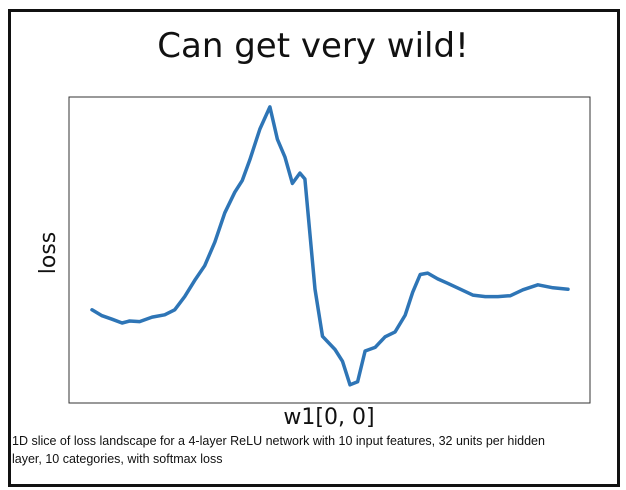 The width and height of the screenshot is (626, 490). What do you see at coordinates (313, 46) in the screenshot?
I see `slide-title: Can get very wild!` at bounding box center [313, 46].